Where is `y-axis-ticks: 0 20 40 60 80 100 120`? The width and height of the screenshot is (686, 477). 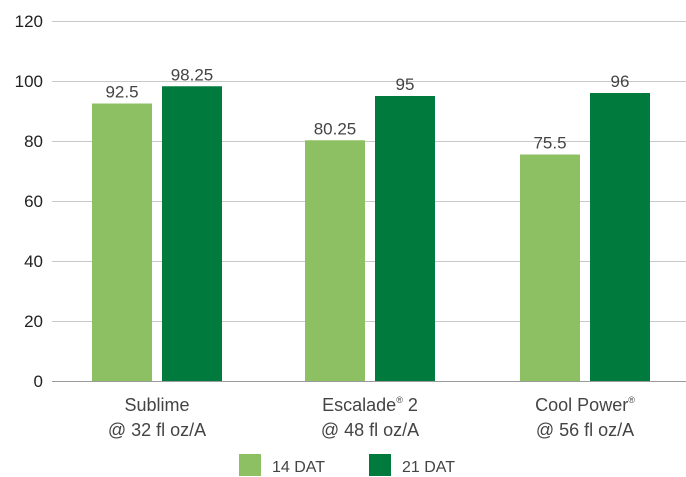
y-axis-ticks: 0 20 40 60 80 100 120 is located at coordinates (29, 201).